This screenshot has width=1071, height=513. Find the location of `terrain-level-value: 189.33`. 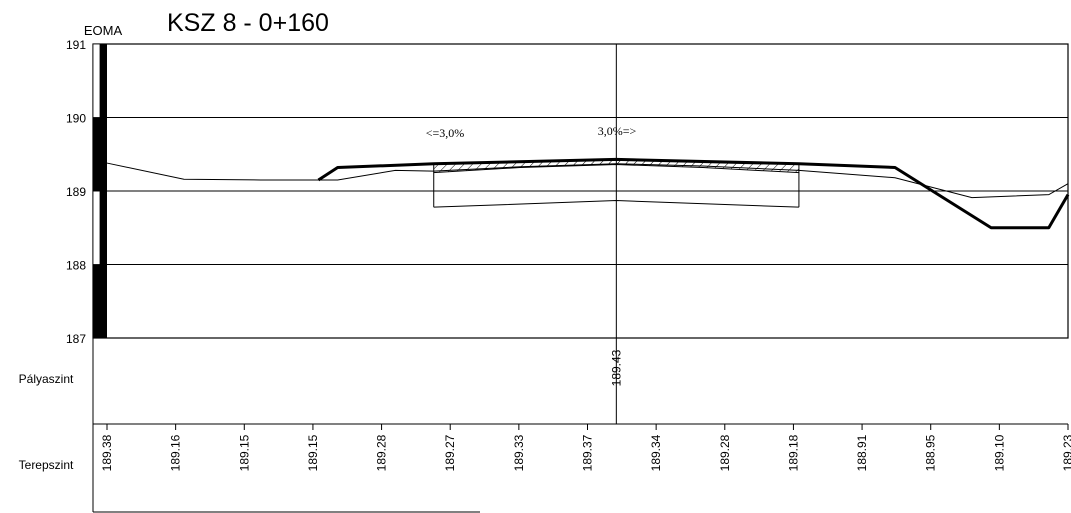

terrain-level-value: 189.33 is located at coordinates (519, 452).